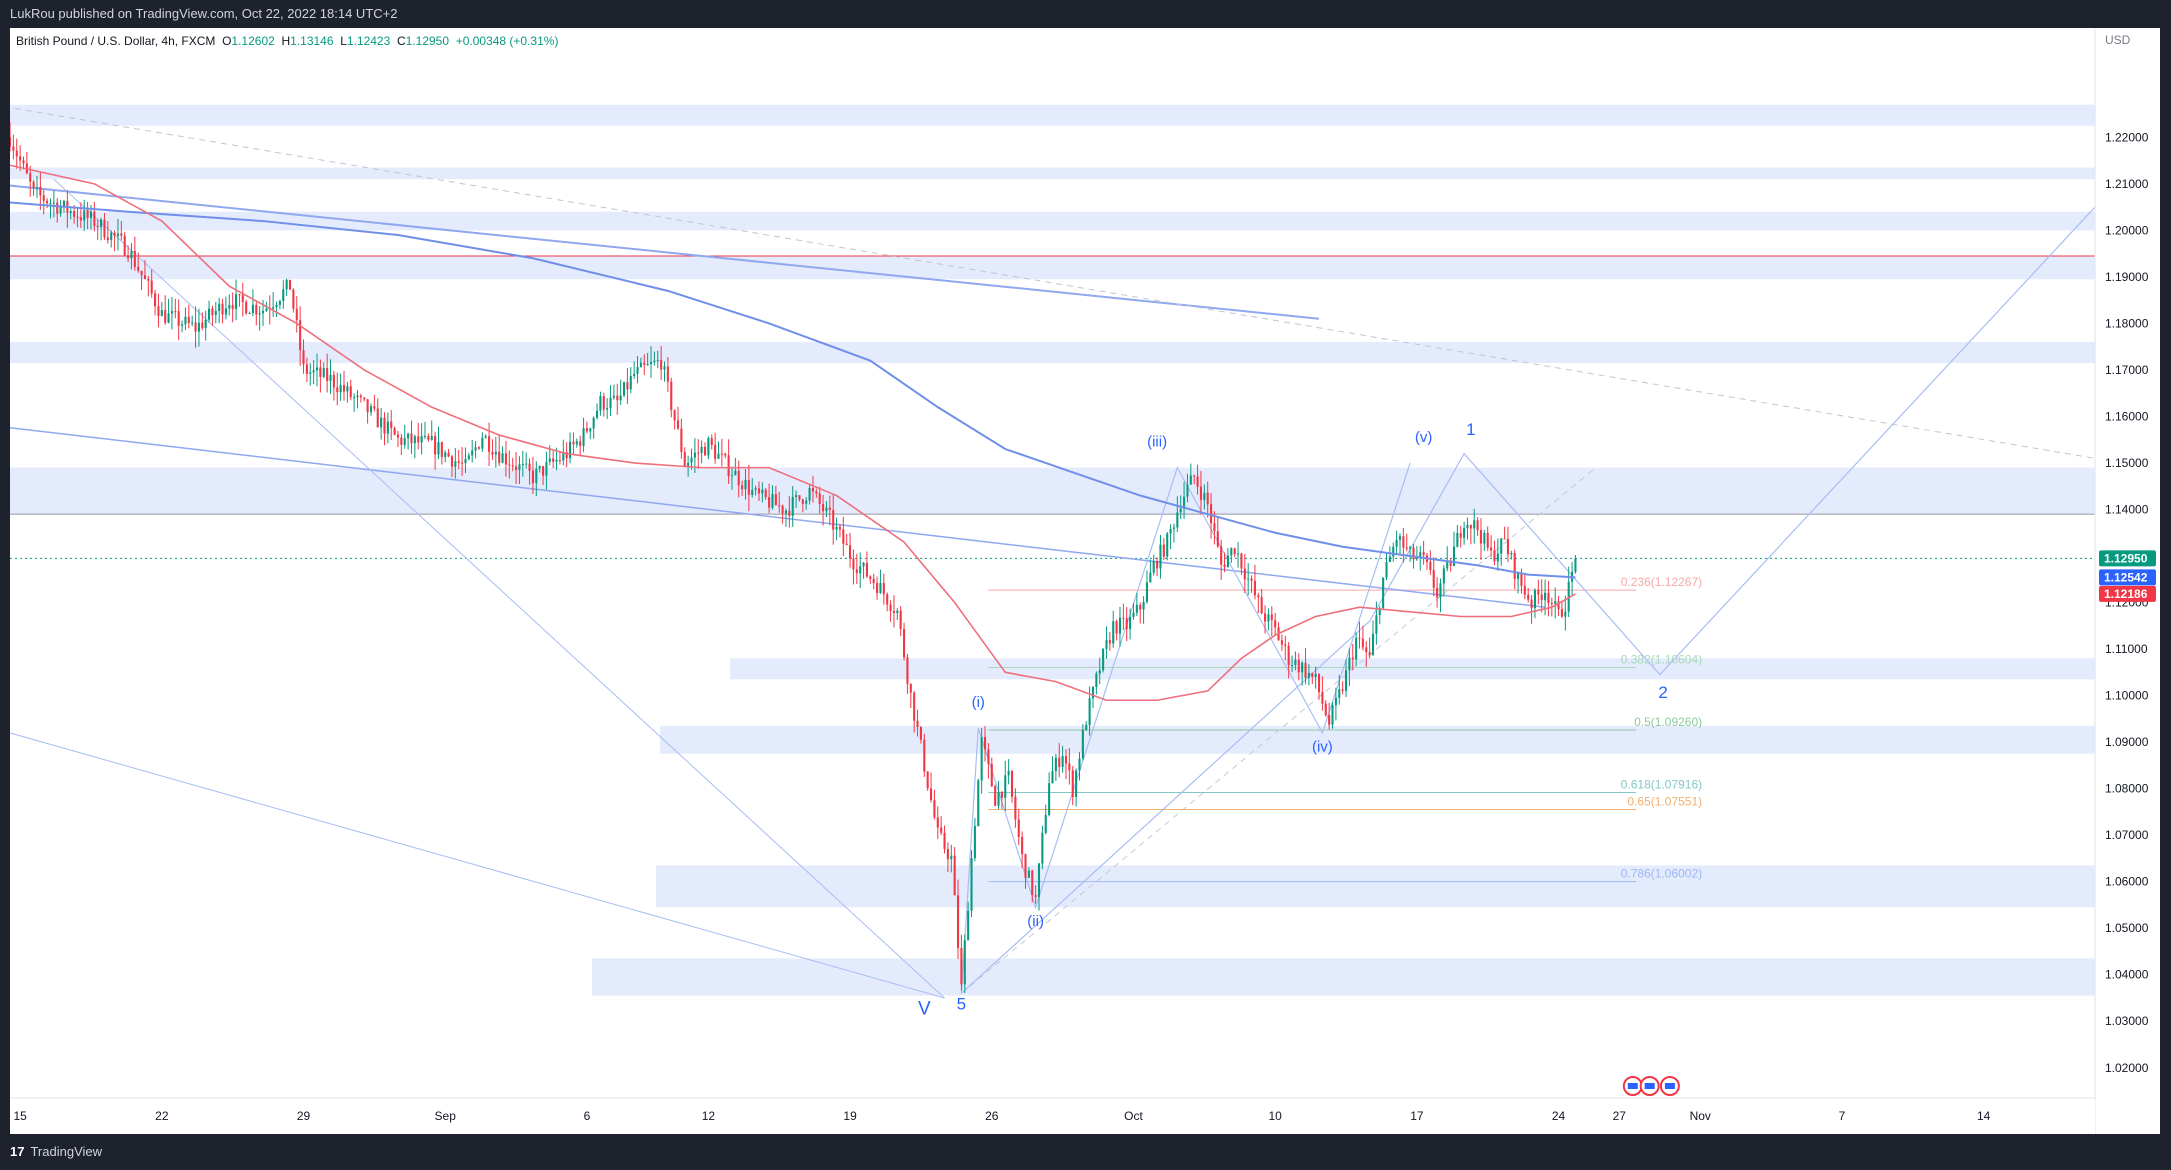  Describe the element at coordinates (304, 1116) in the screenshot. I see `time-tick-label: 29` at that location.